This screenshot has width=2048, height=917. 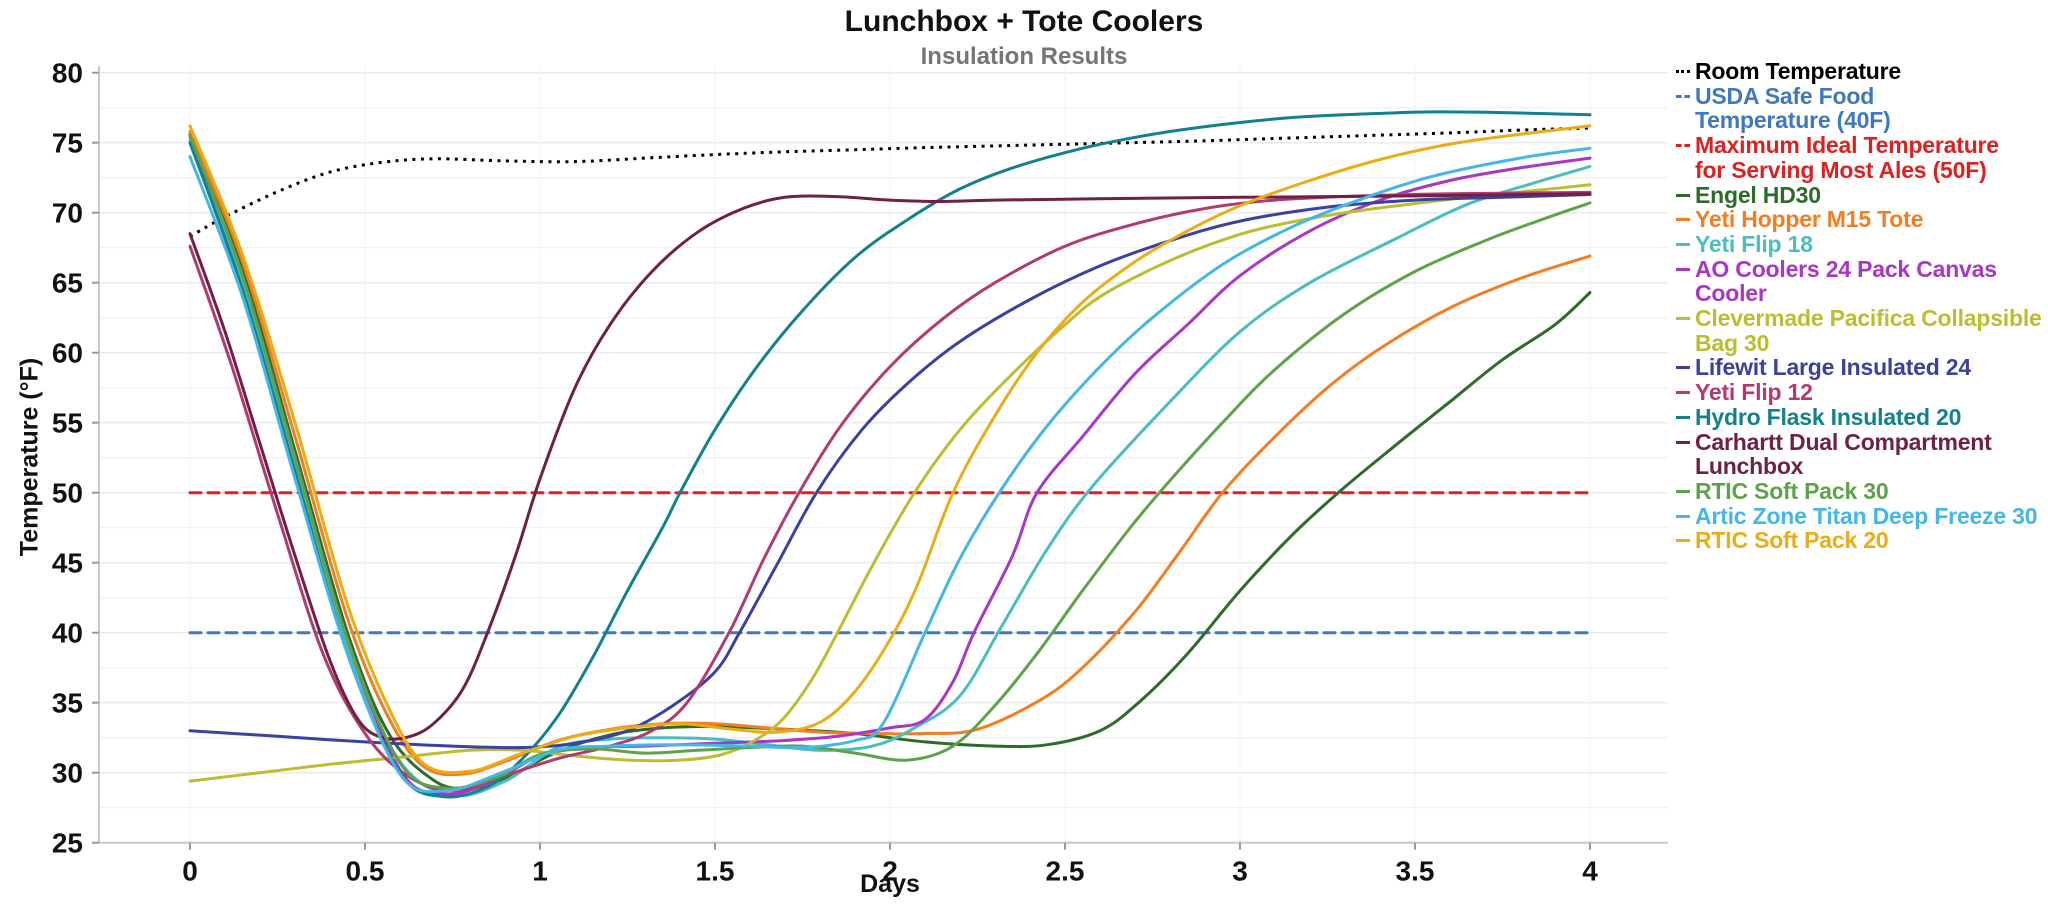 I want to click on legend-label-ao-coolers-24: AO Coolers 24 Pack Canvas Cooler, so click(x=1846, y=281).